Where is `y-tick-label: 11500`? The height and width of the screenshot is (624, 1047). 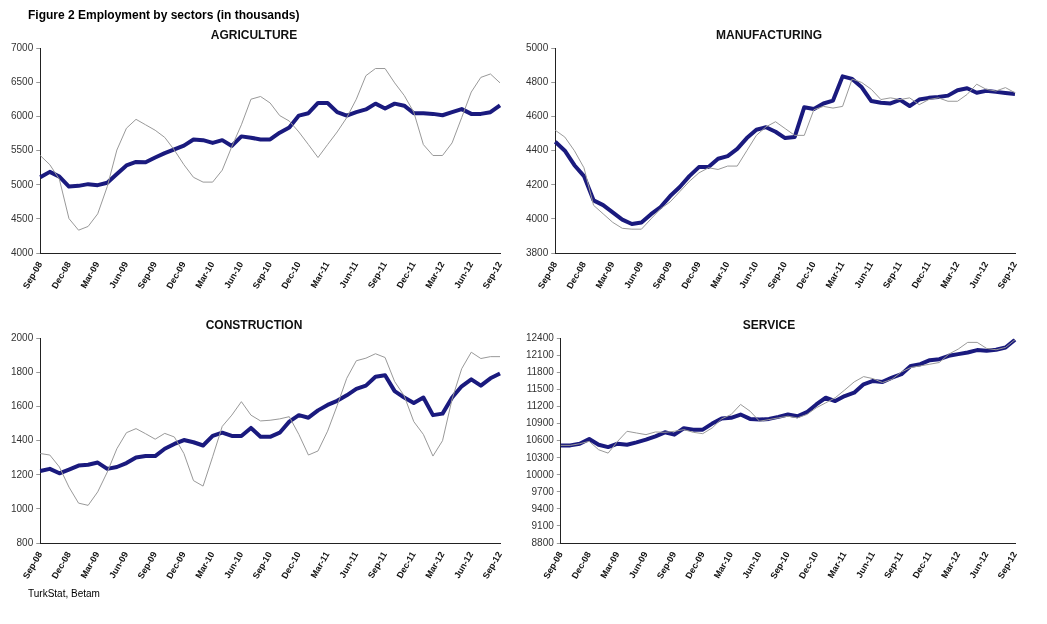
y-tick-label: 11500 is located at coordinates (540, 389).